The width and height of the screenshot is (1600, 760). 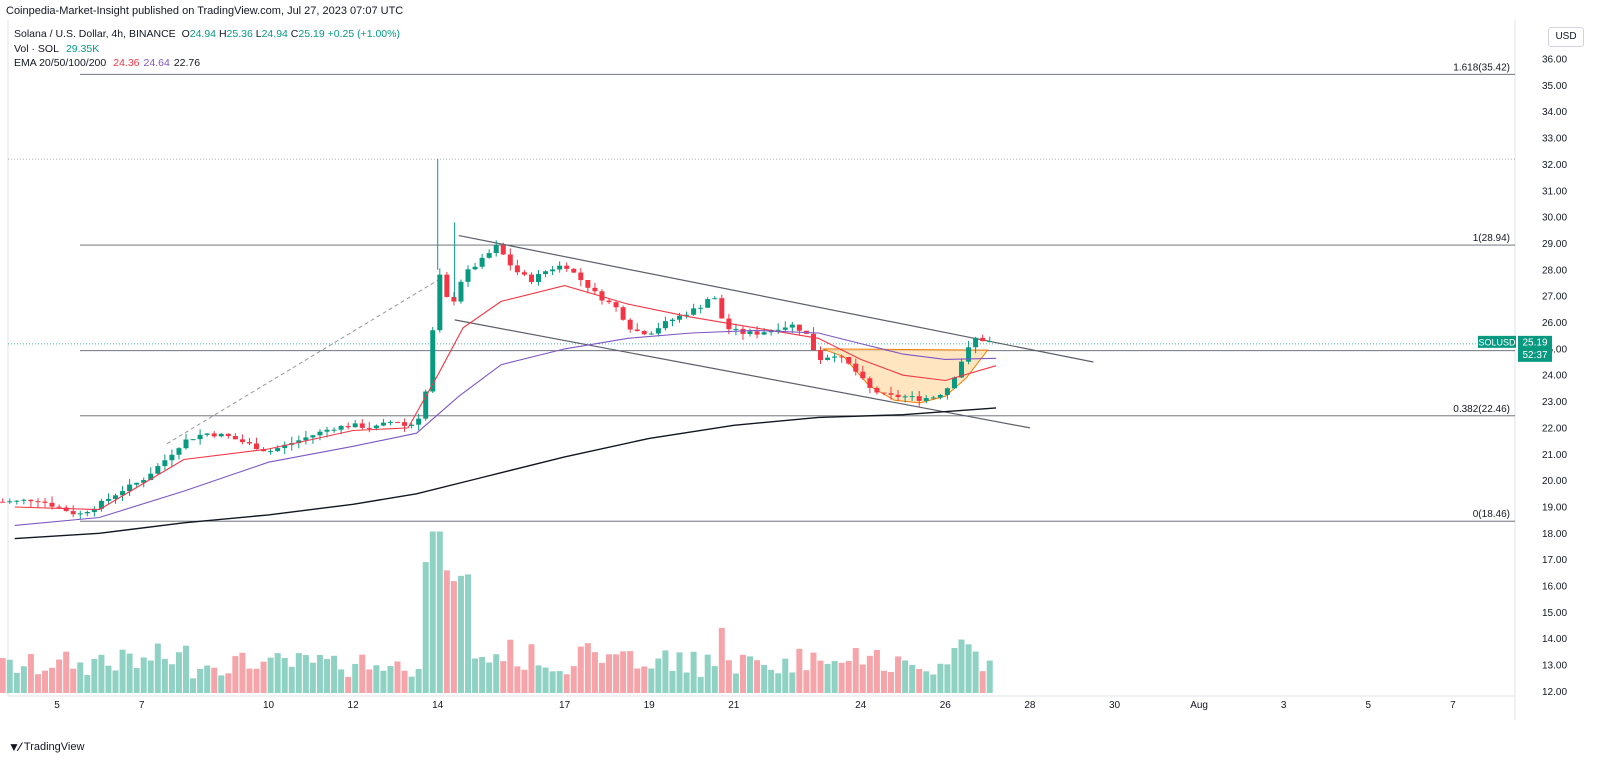 What do you see at coordinates (1554, 428) in the screenshot?
I see `y-tick-label: 22.00` at bounding box center [1554, 428].